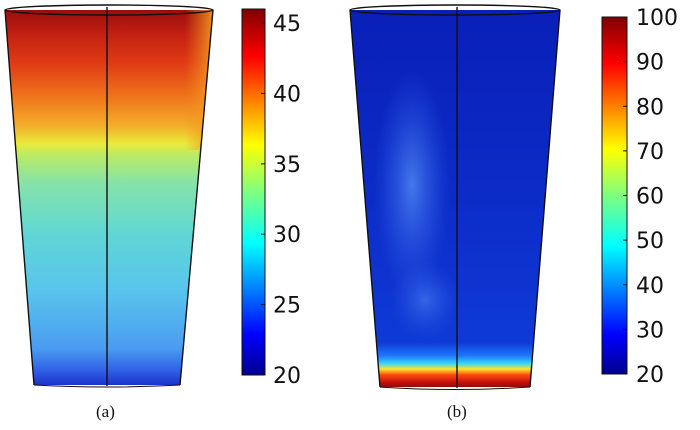 This screenshot has height=430, width=700. What do you see at coordinates (650, 63) in the screenshot?
I see `colorbar-tick-label: 90` at bounding box center [650, 63].